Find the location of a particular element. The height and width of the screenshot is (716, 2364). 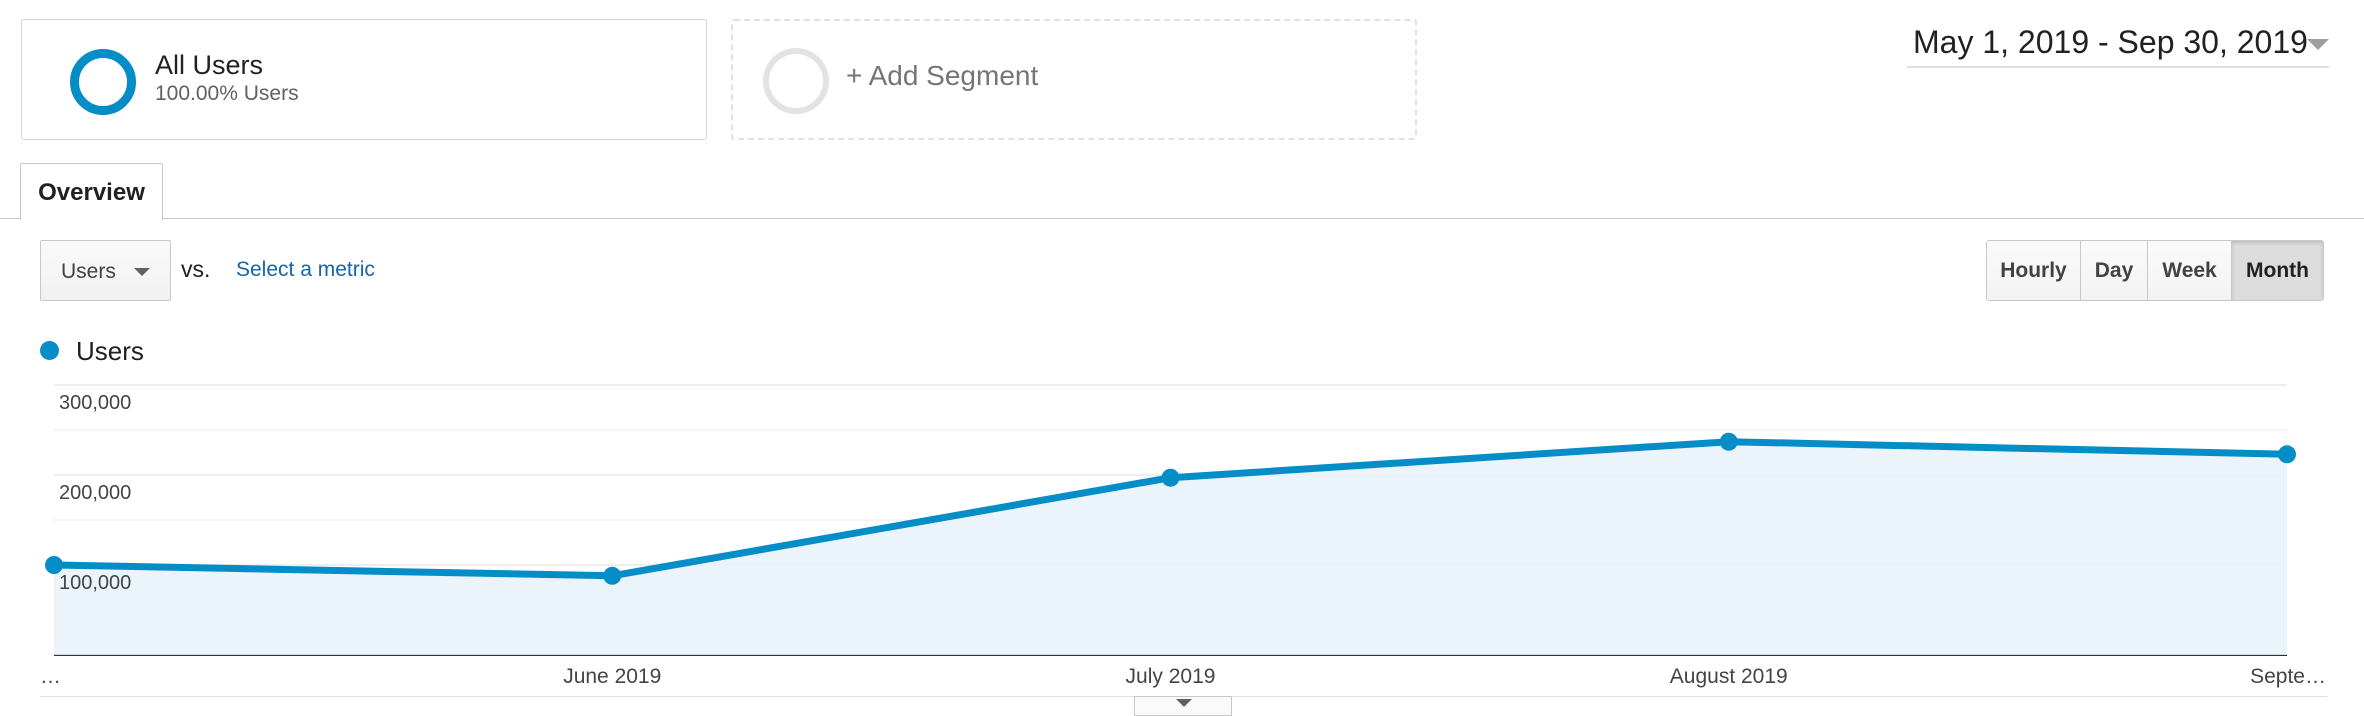

metric-select: Users is located at coordinates (105, 270).